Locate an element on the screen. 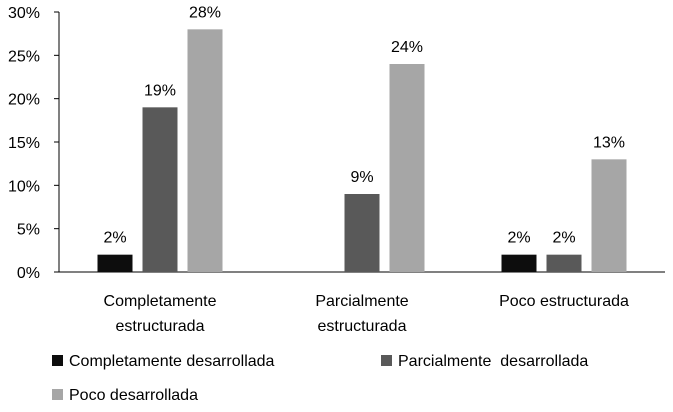 This screenshot has width=673, height=412. y-tick-label: 15% is located at coordinates (24, 143).